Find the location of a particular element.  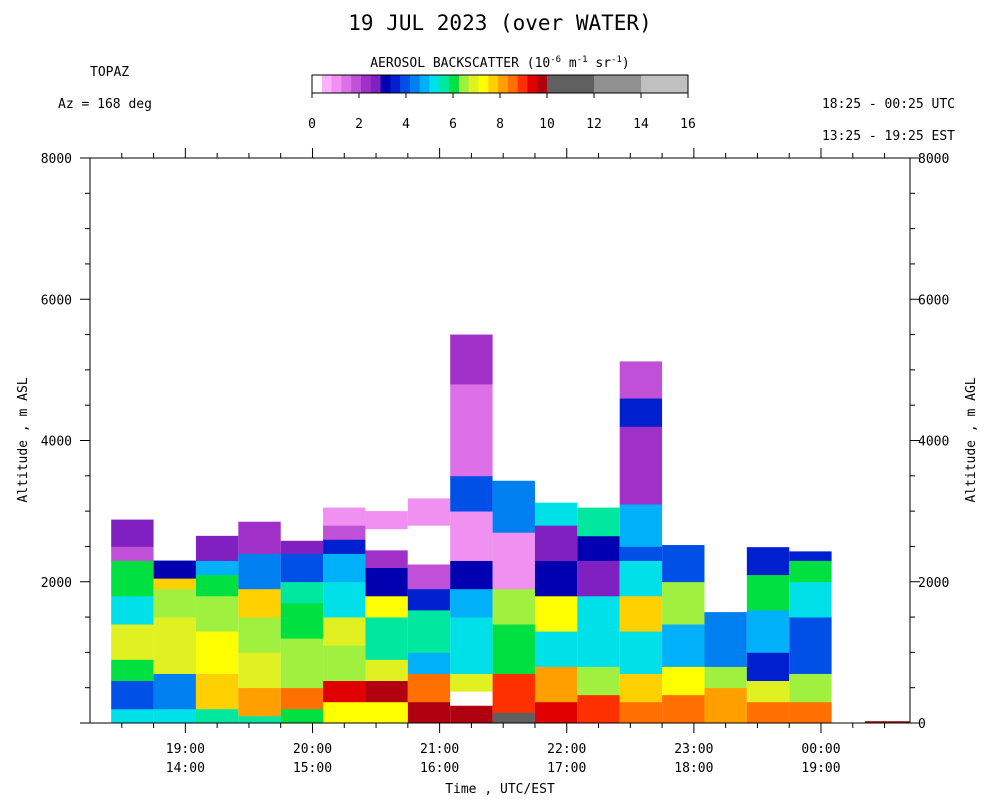

x-tick-label-utc: 20:00 is located at coordinates (312, 749).